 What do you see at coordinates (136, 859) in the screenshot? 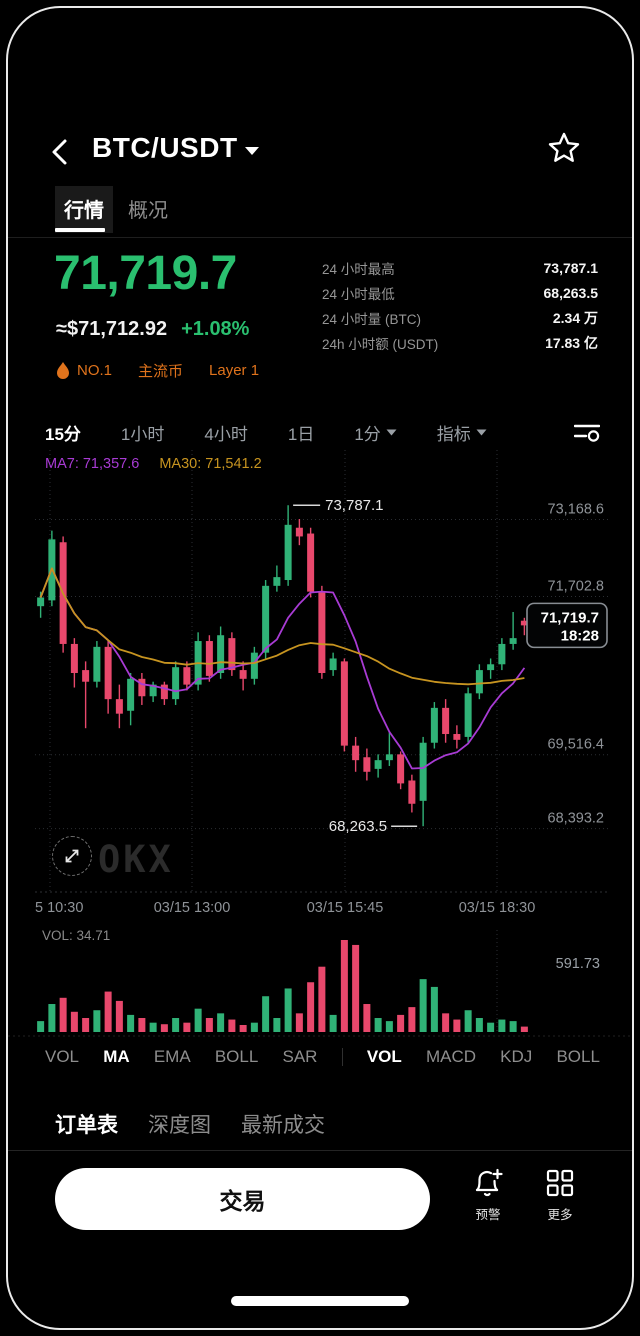
I see `okx-watermark: OKX` at bounding box center [136, 859].